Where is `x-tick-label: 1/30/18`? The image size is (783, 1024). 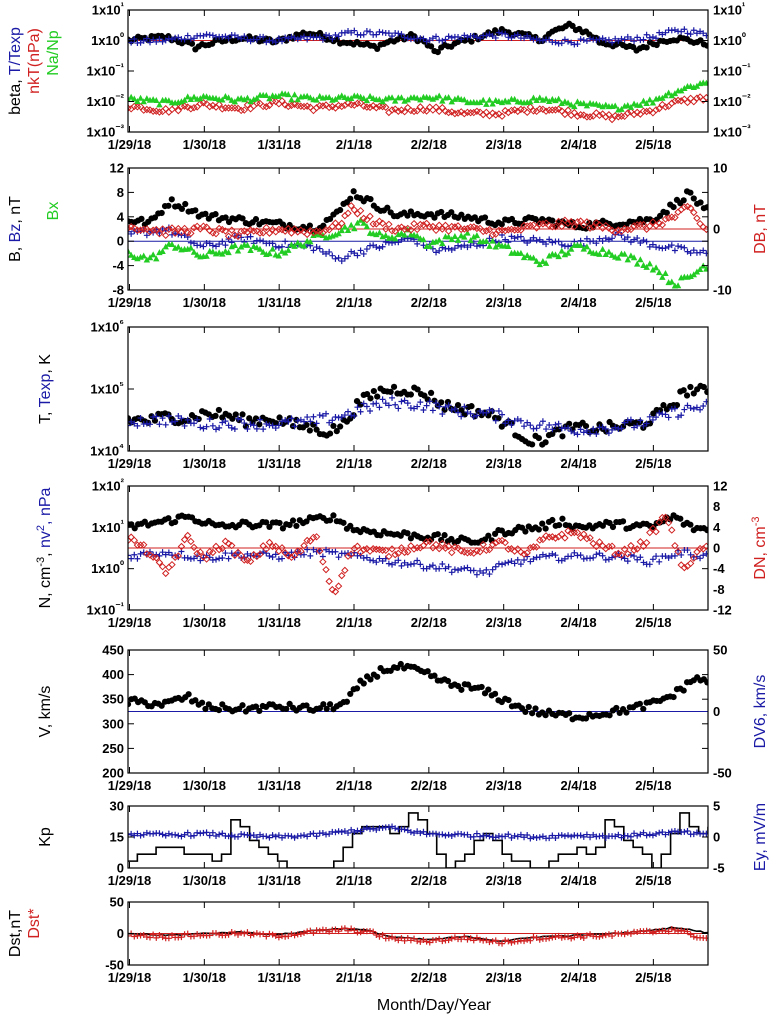
x-tick-label: 1/30/18 is located at coordinates (204, 463).